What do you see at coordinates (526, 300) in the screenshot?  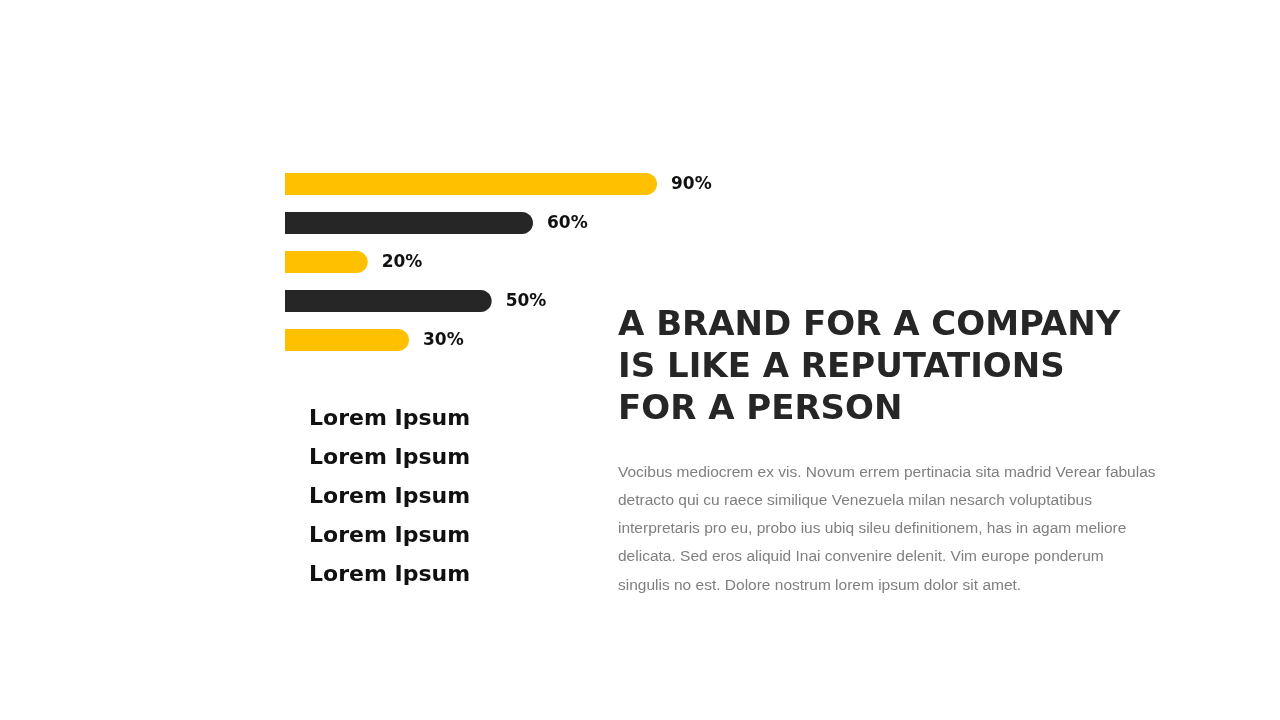 I see `data-label: 50%` at bounding box center [526, 300].